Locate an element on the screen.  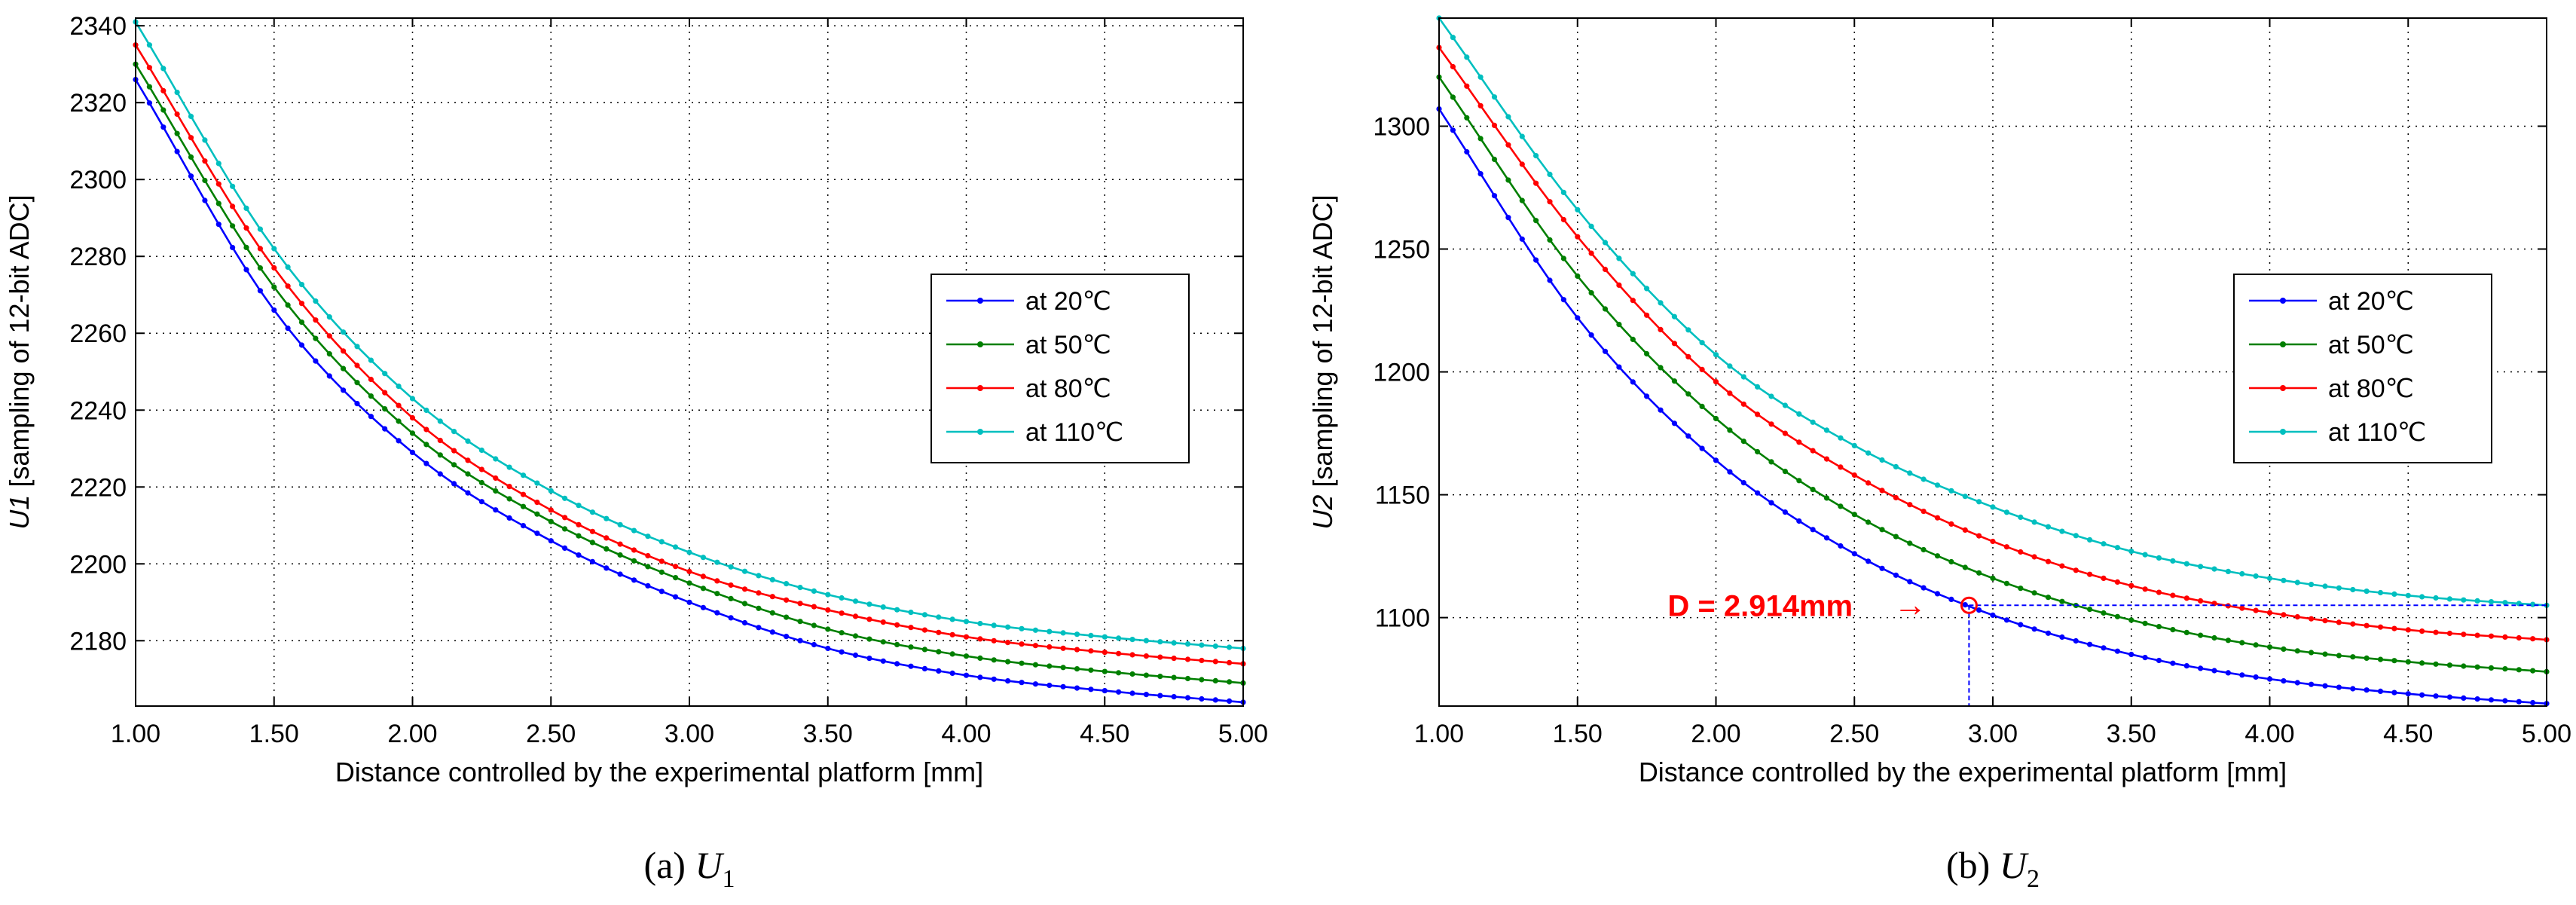
y-tick-label: 2260 is located at coordinates (98, 334).